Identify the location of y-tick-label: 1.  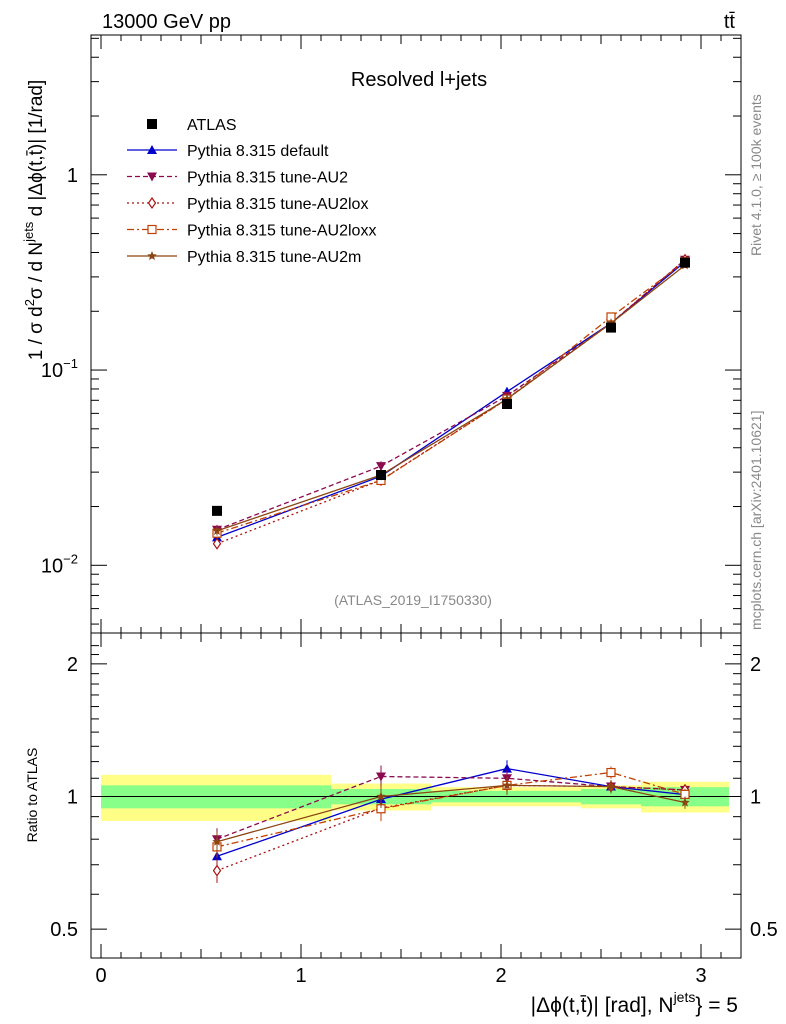
(72, 176).